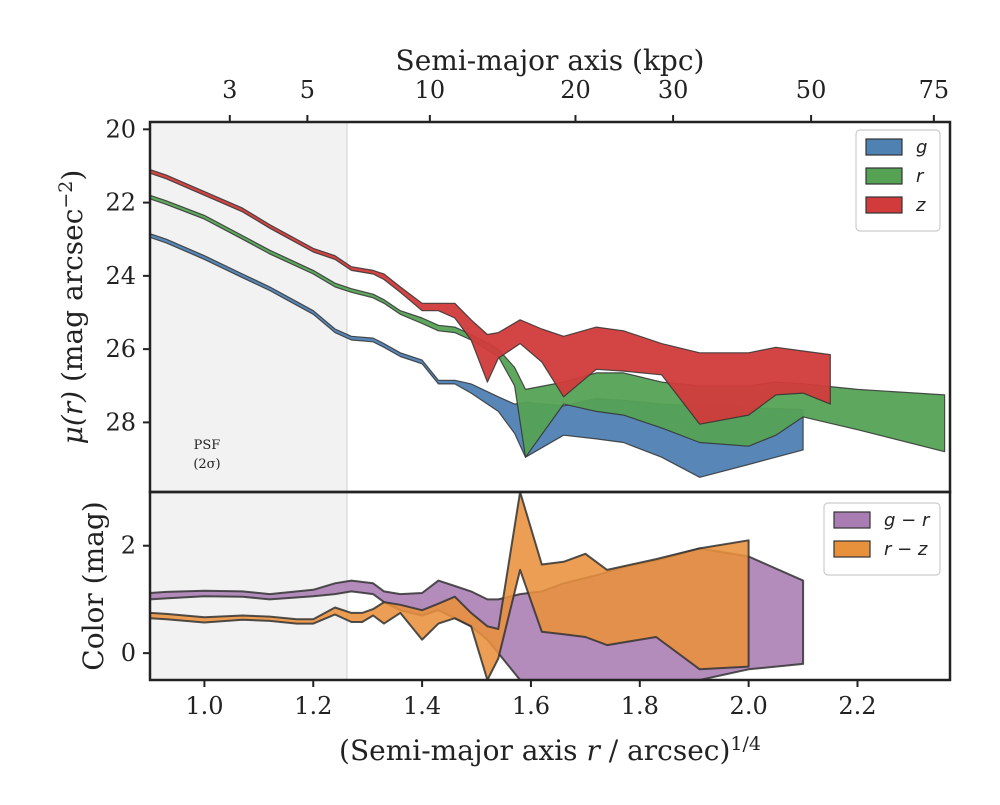 Image resolution: width=1000 pixels, height=805 pixels. What do you see at coordinates (575, 90) in the screenshot?
I see `top-x-tick-label: 20` at bounding box center [575, 90].